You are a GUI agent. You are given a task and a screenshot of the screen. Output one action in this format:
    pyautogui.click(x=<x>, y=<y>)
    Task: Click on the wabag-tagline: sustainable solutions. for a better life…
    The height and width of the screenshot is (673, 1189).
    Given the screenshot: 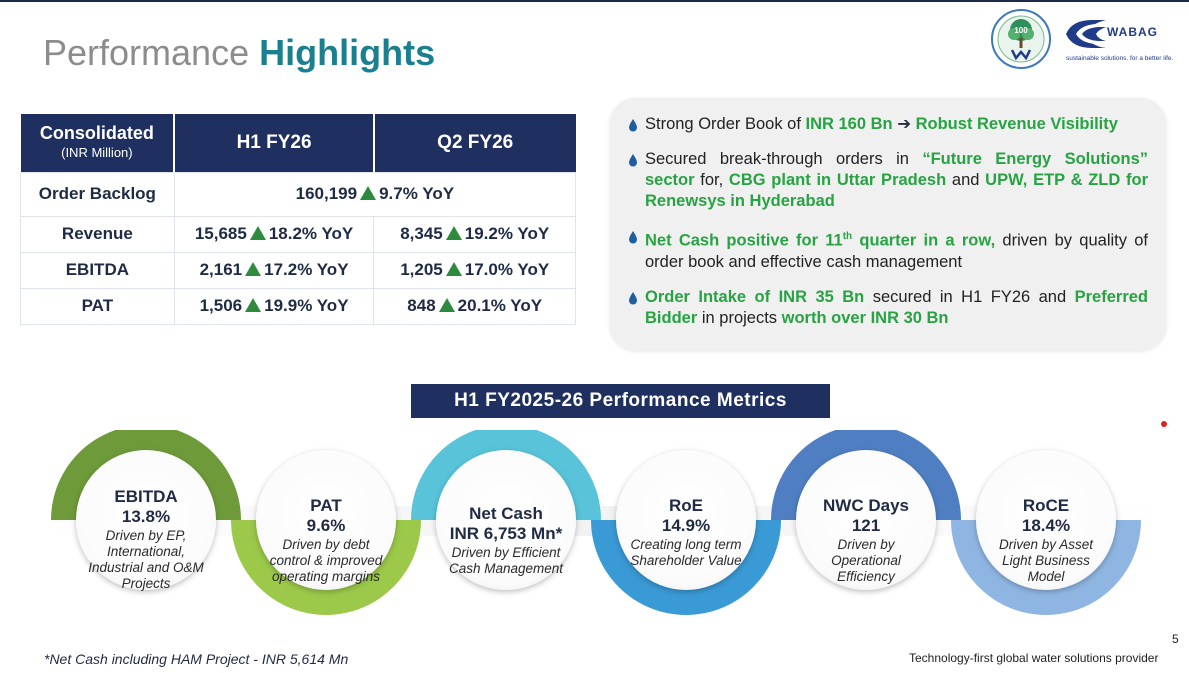 What is the action you would take?
    pyautogui.click(x=1120, y=58)
    